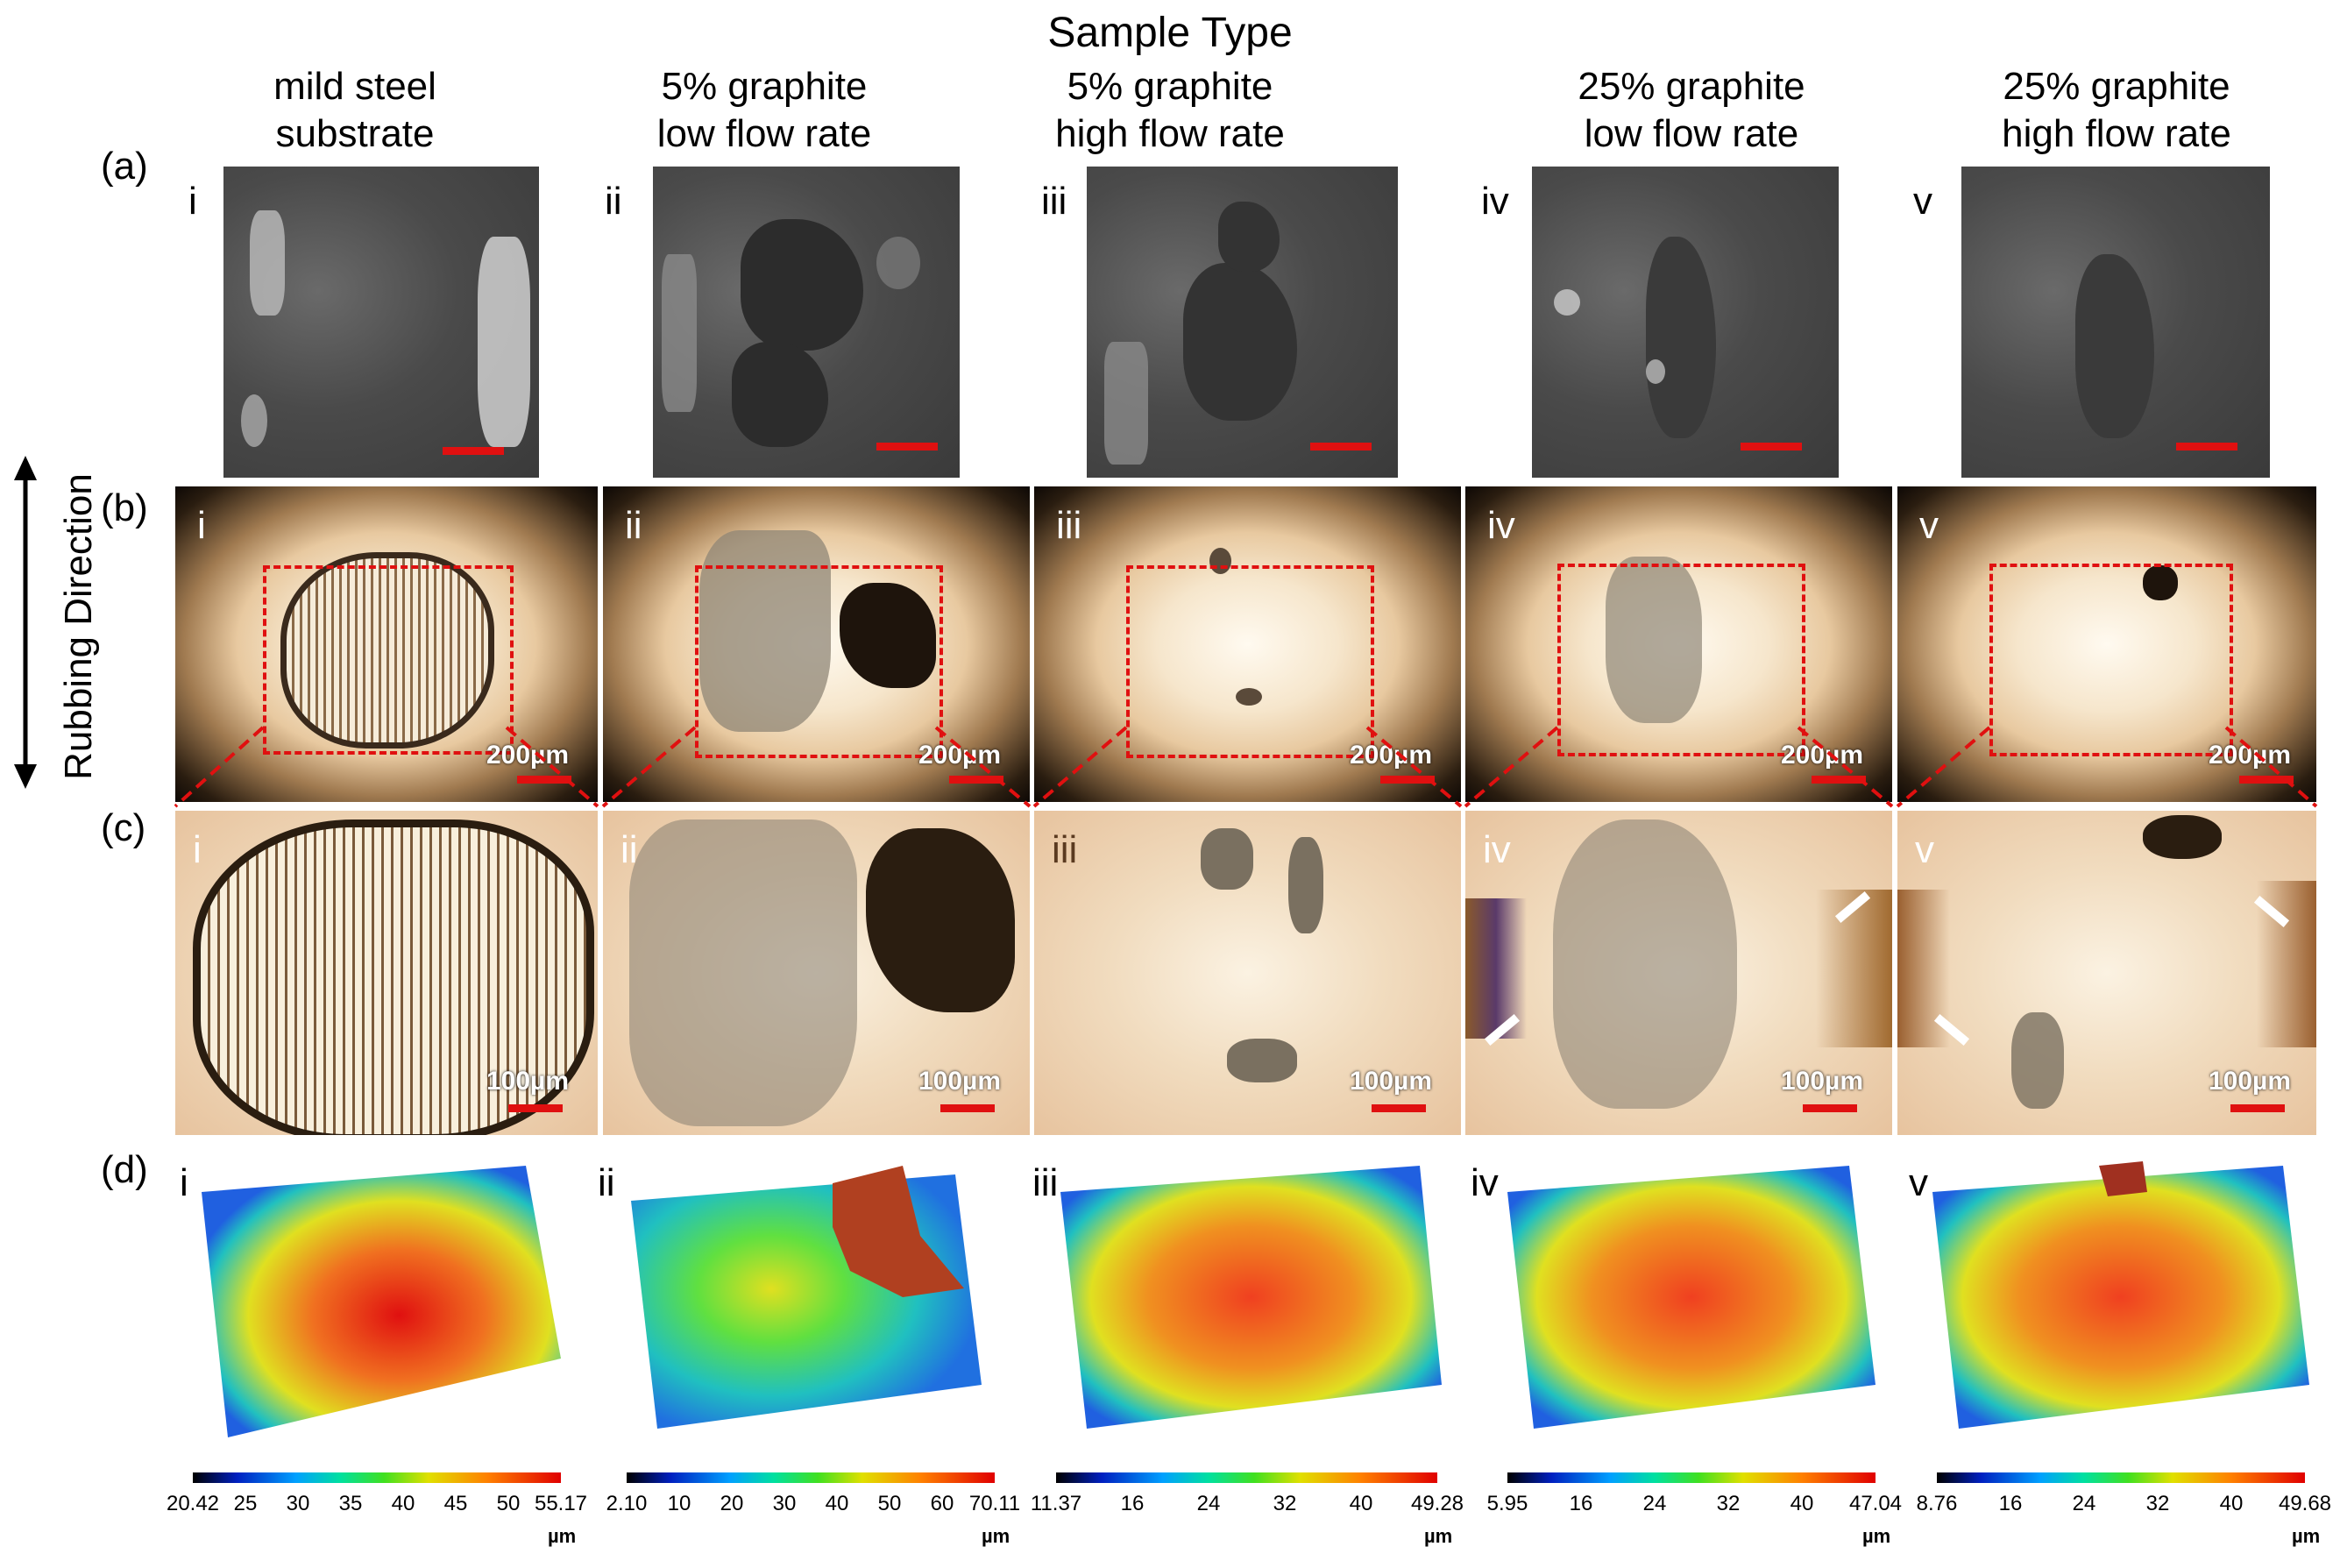 Image resolution: width=2340 pixels, height=1568 pixels. I want to click on roman-d-3: iii, so click(1045, 1182).